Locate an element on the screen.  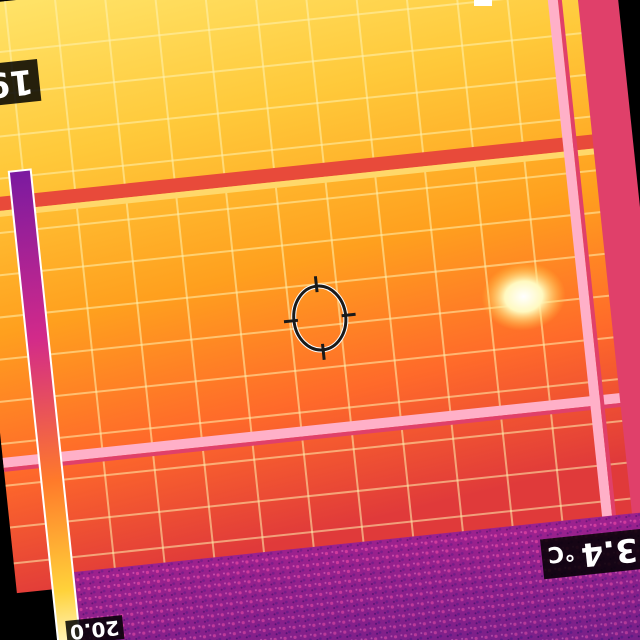
spot-temperature-unit: °C is located at coordinates (561, 552).